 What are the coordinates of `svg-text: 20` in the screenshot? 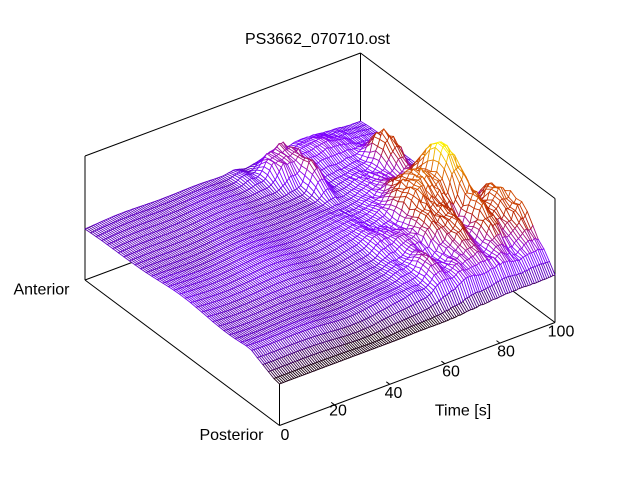 It's located at (338, 411).